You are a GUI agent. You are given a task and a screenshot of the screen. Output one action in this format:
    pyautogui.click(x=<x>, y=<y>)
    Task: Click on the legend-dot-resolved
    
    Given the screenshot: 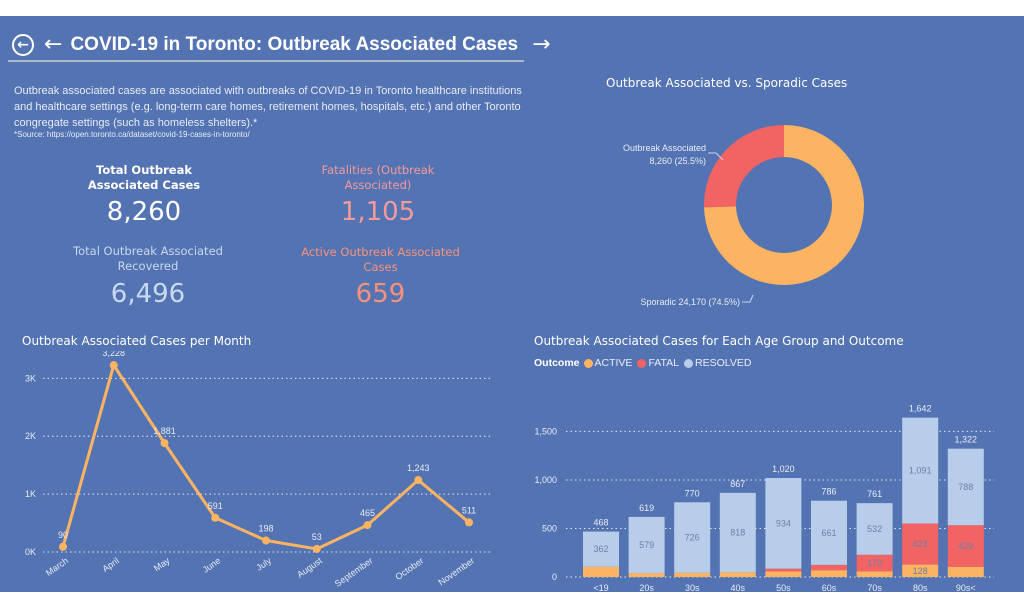 What is the action you would take?
    pyautogui.click(x=688, y=363)
    